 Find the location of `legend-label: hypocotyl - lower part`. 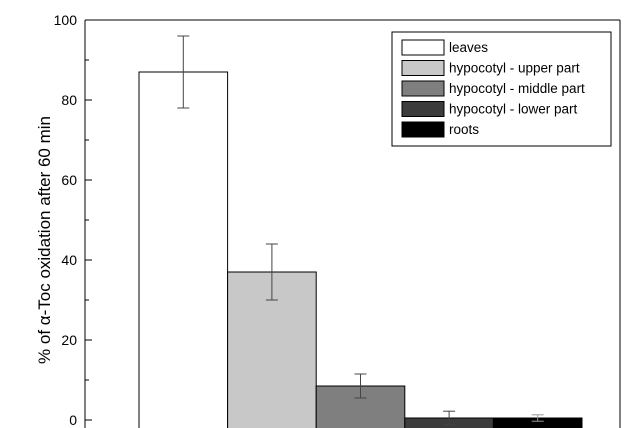

legend-label: hypocotyl - lower part is located at coordinates (513, 109).